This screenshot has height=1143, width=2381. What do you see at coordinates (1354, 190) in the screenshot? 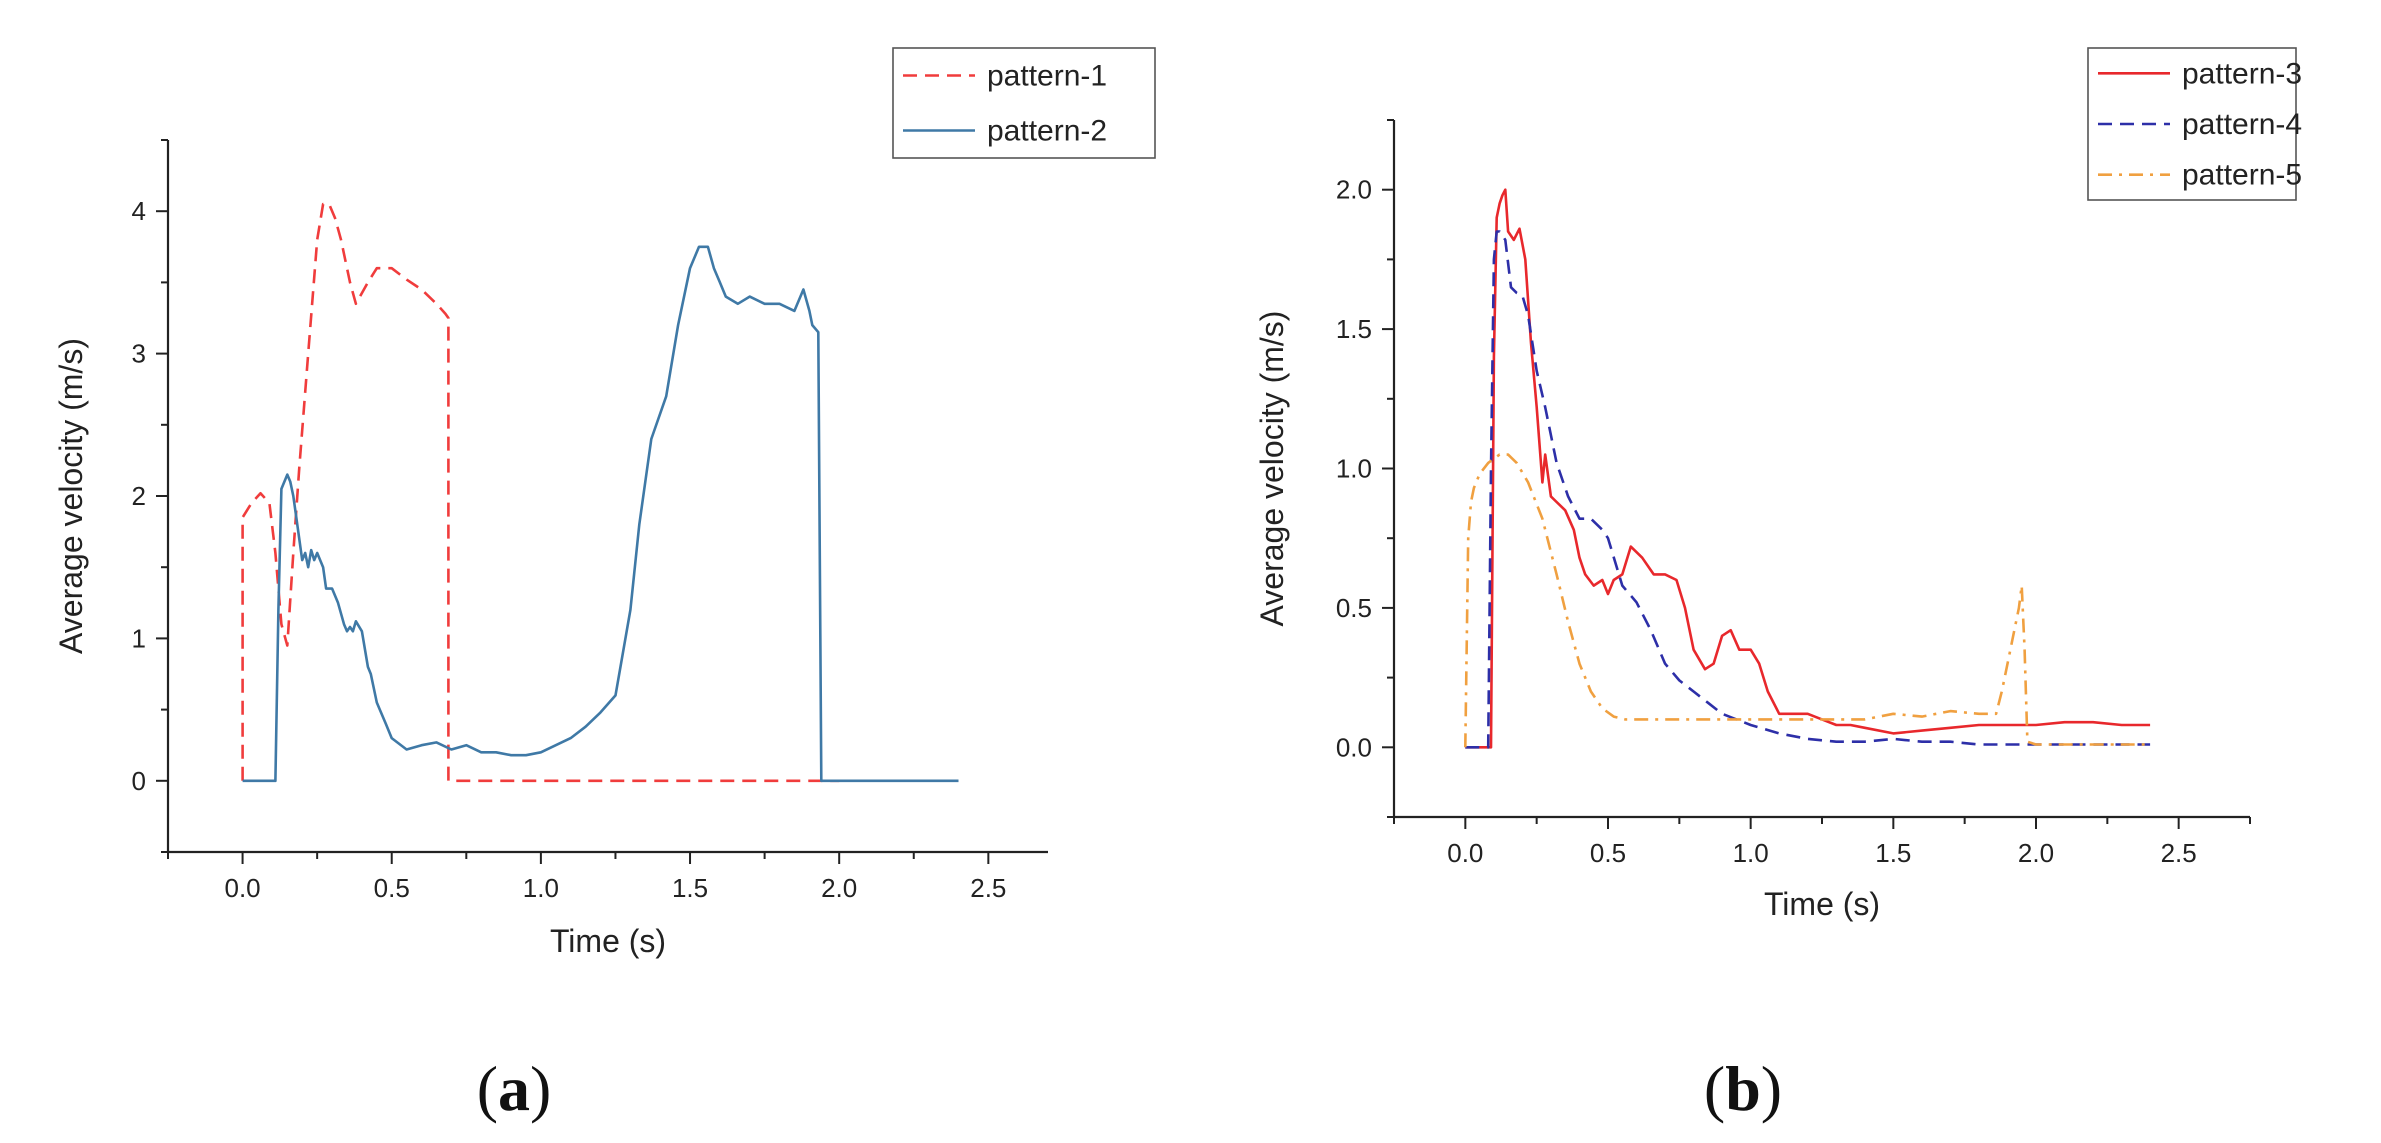
I see `y-tick-label: 2.0` at bounding box center [1354, 190].